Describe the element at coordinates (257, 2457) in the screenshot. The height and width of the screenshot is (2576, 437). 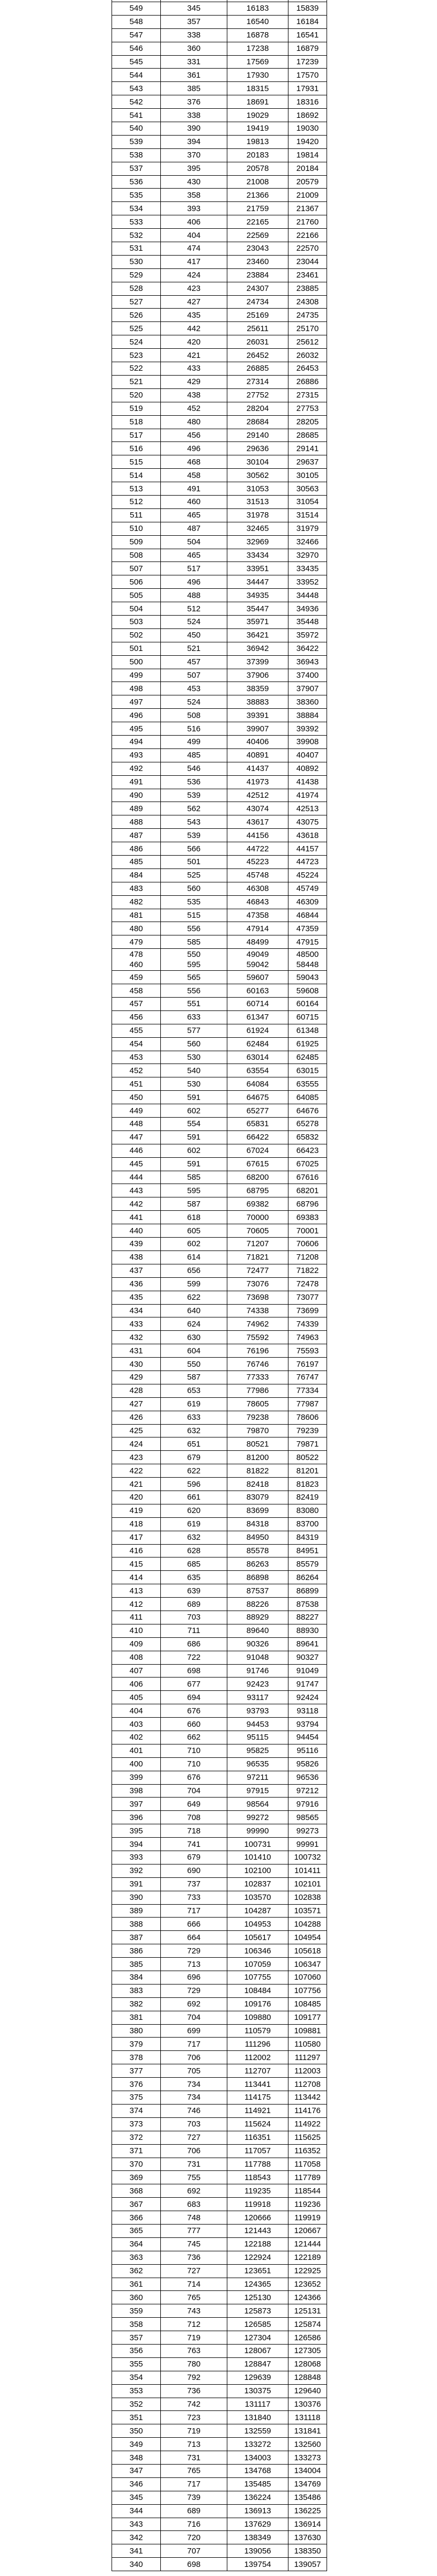
I see `cumulative-cell: 134003` at that location.